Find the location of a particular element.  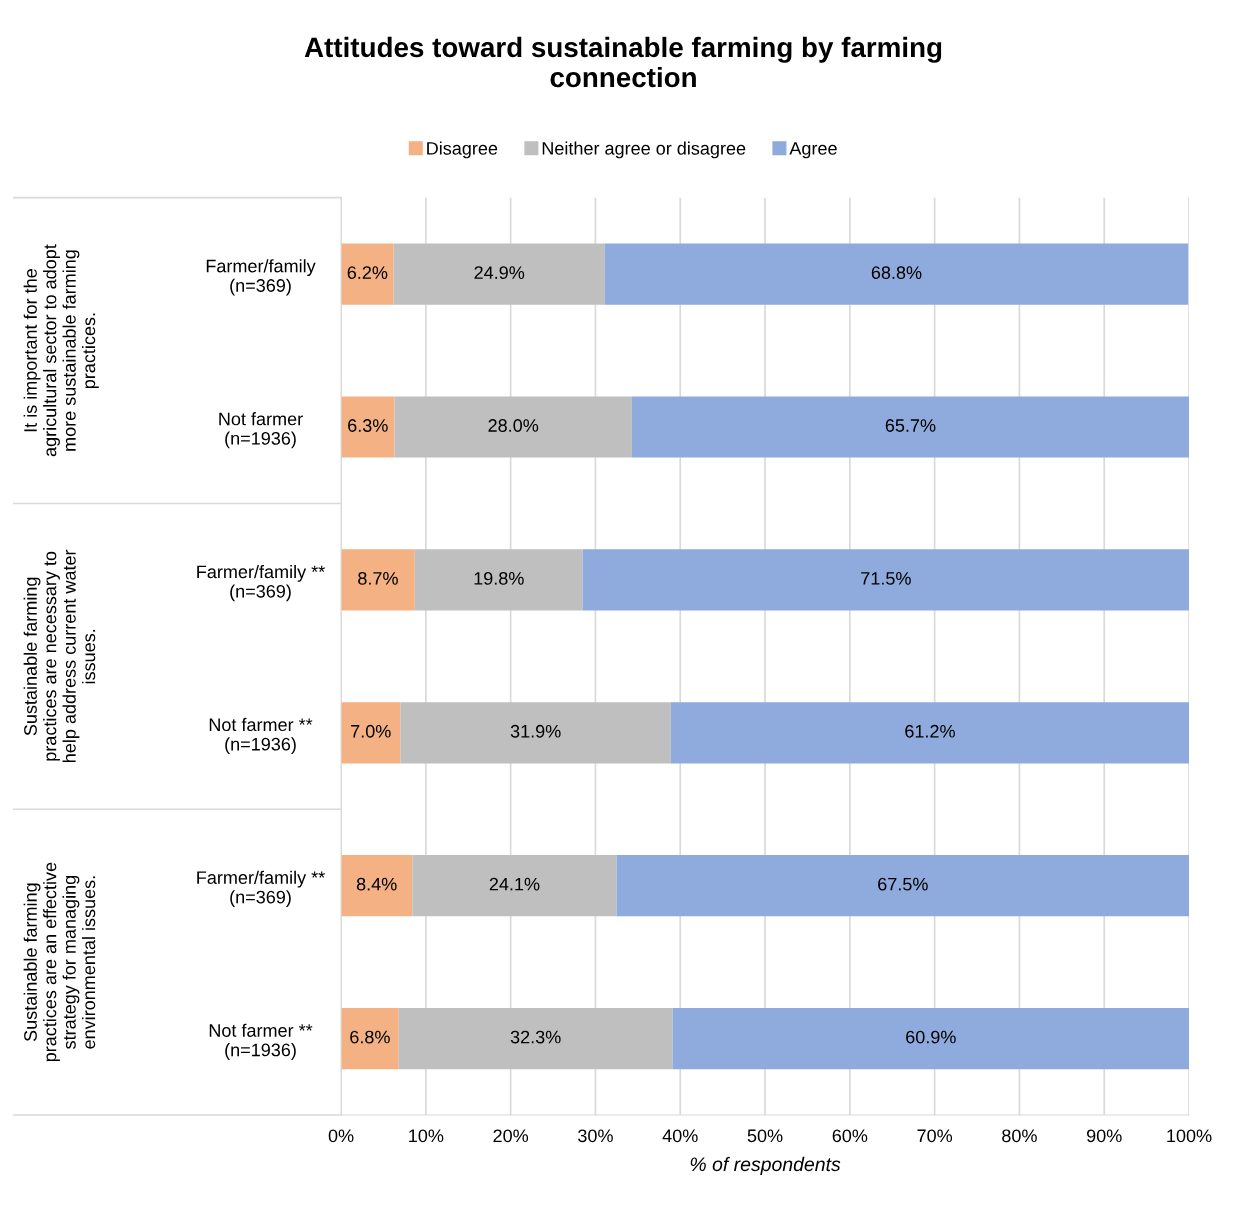

data-label: 19.8% is located at coordinates (499, 578).